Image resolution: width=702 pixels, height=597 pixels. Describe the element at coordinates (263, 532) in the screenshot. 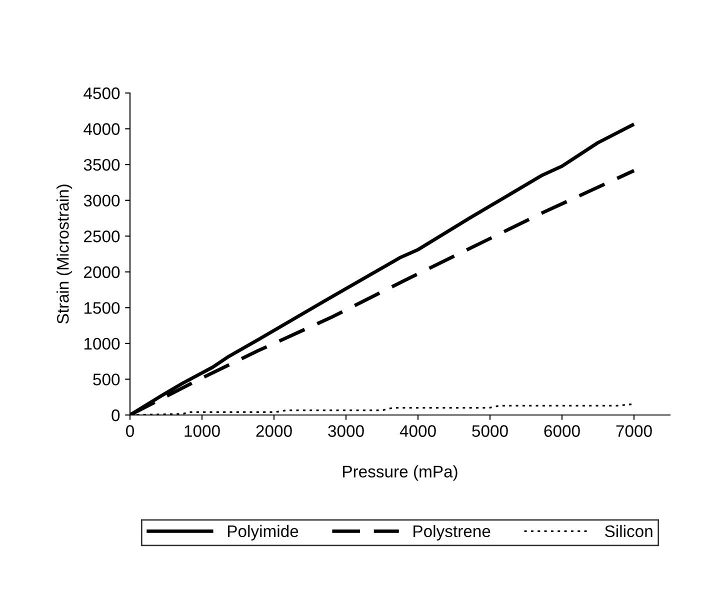

I see `legend-label: Polyimide` at that location.